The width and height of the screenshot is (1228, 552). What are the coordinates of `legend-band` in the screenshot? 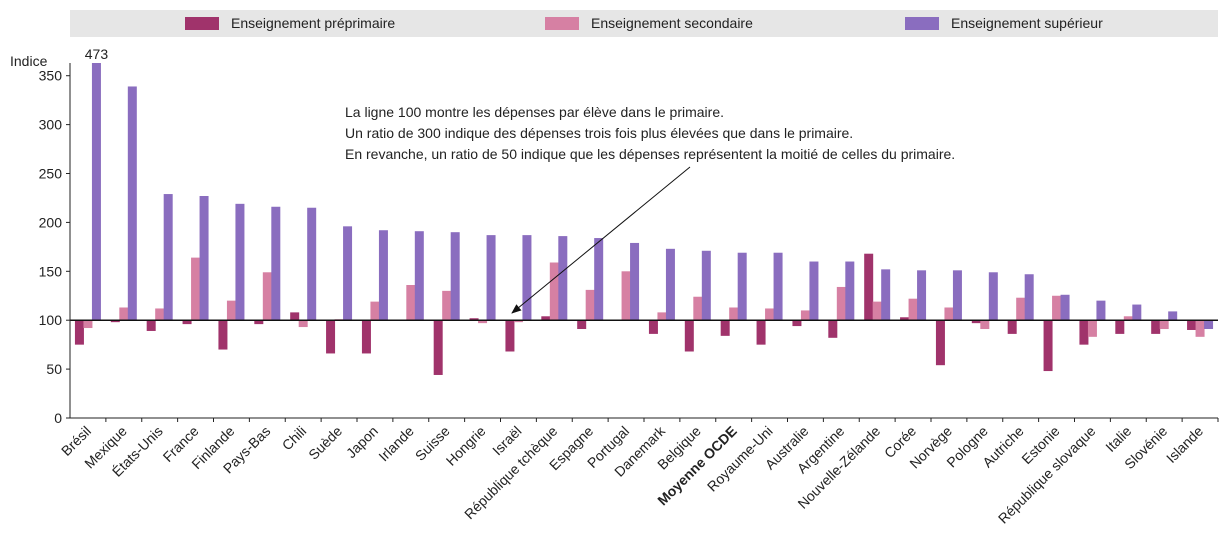 It's located at (644, 23).